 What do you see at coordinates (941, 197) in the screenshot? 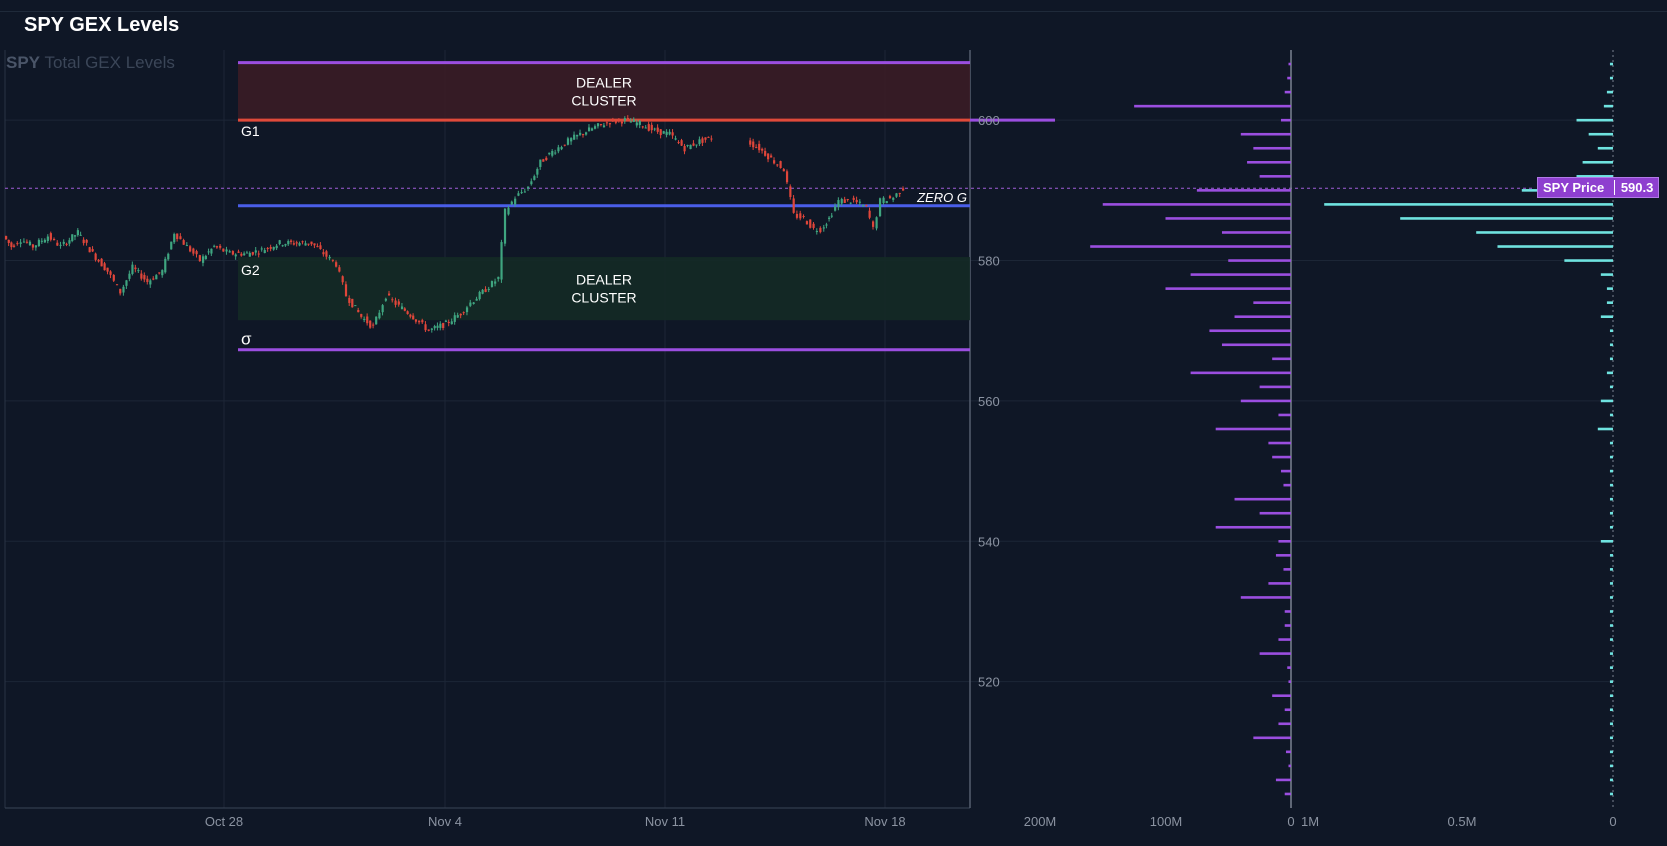
I see `zero-gamma-label: ZERO G` at bounding box center [941, 197].